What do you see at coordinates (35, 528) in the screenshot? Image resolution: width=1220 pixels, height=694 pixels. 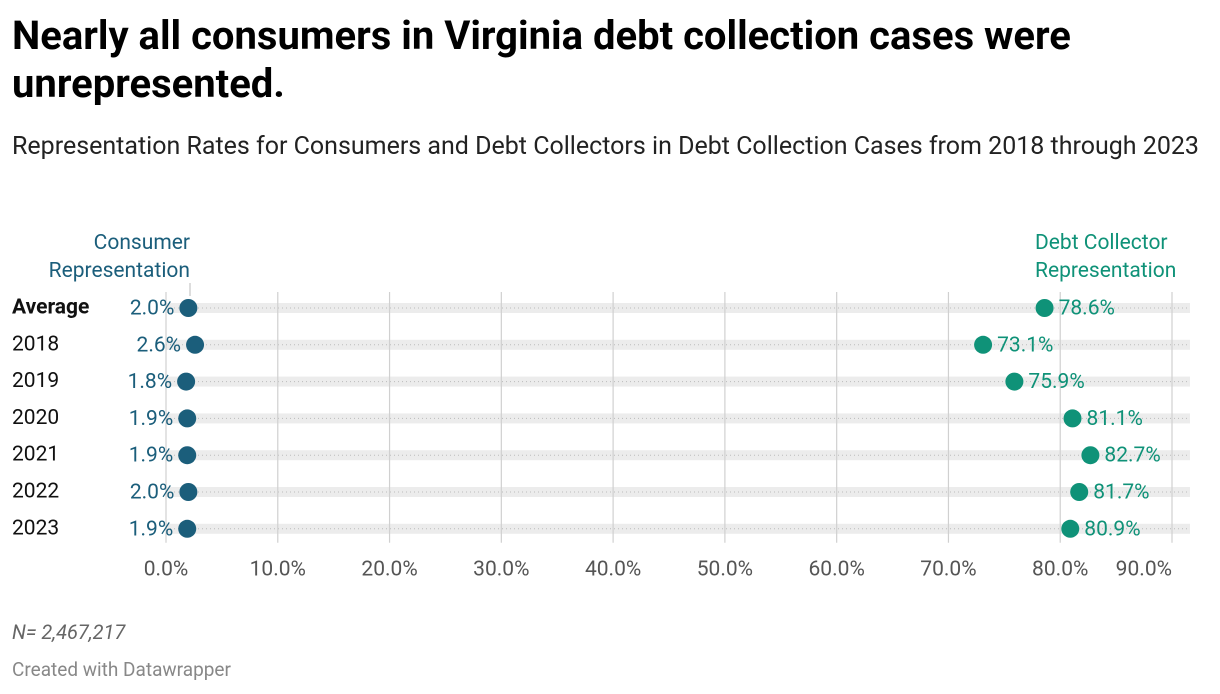 I see `y-category-label: 2023` at bounding box center [35, 528].